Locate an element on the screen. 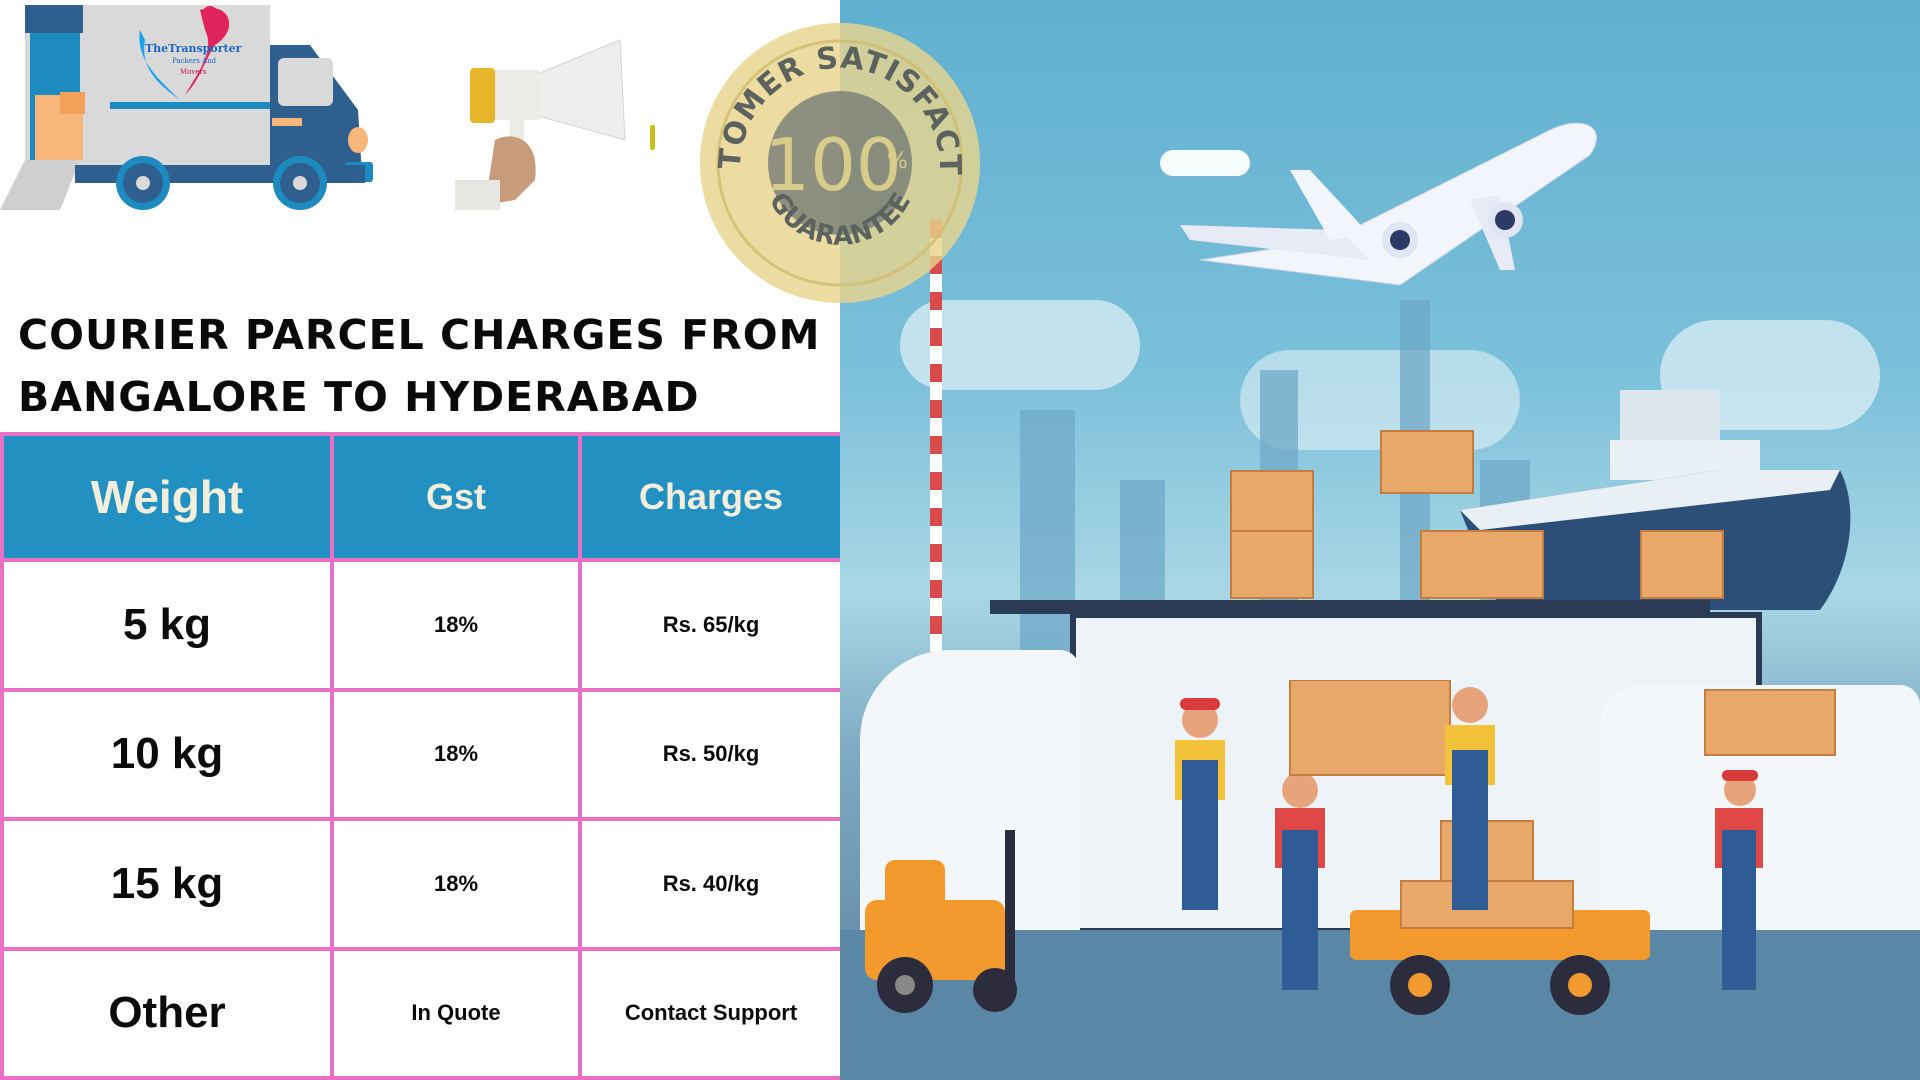 This screenshot has width=1920, height=1080. platform is located at coordinates (1350, 607).